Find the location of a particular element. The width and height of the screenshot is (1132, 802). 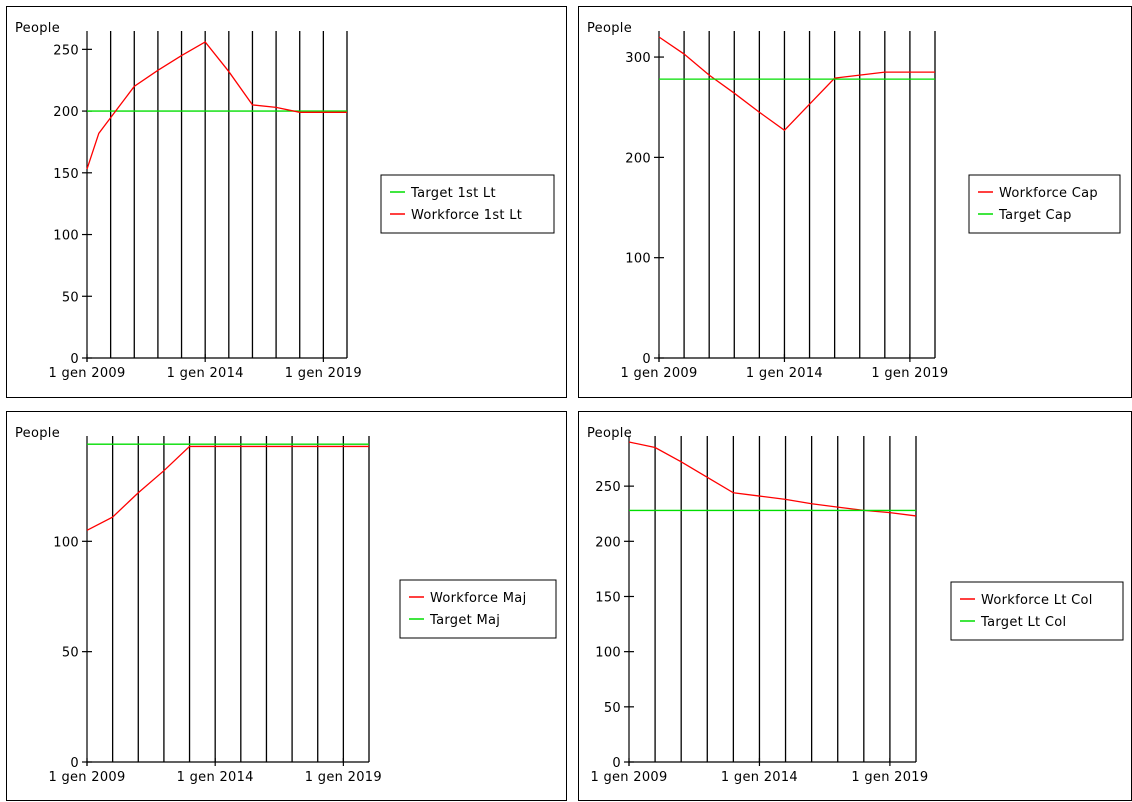

legend-label: Workforce 1st Lt is located at coordinates (466, 215).